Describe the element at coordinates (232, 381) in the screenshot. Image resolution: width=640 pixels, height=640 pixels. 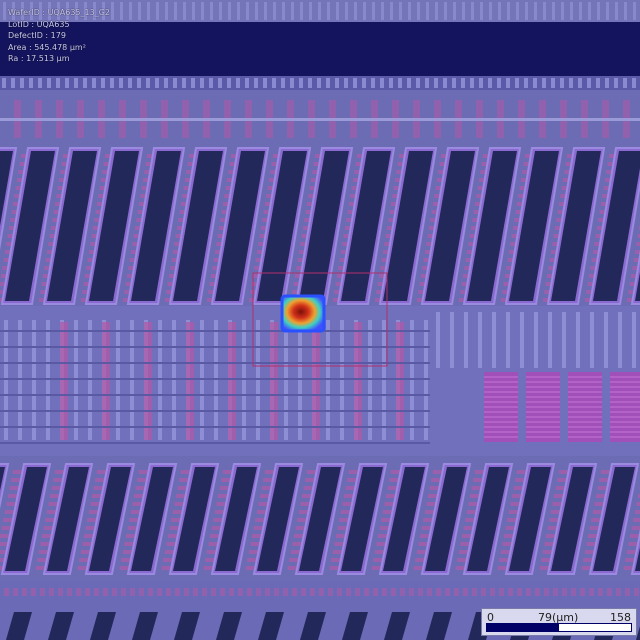
I see `logic-metal` at that location.